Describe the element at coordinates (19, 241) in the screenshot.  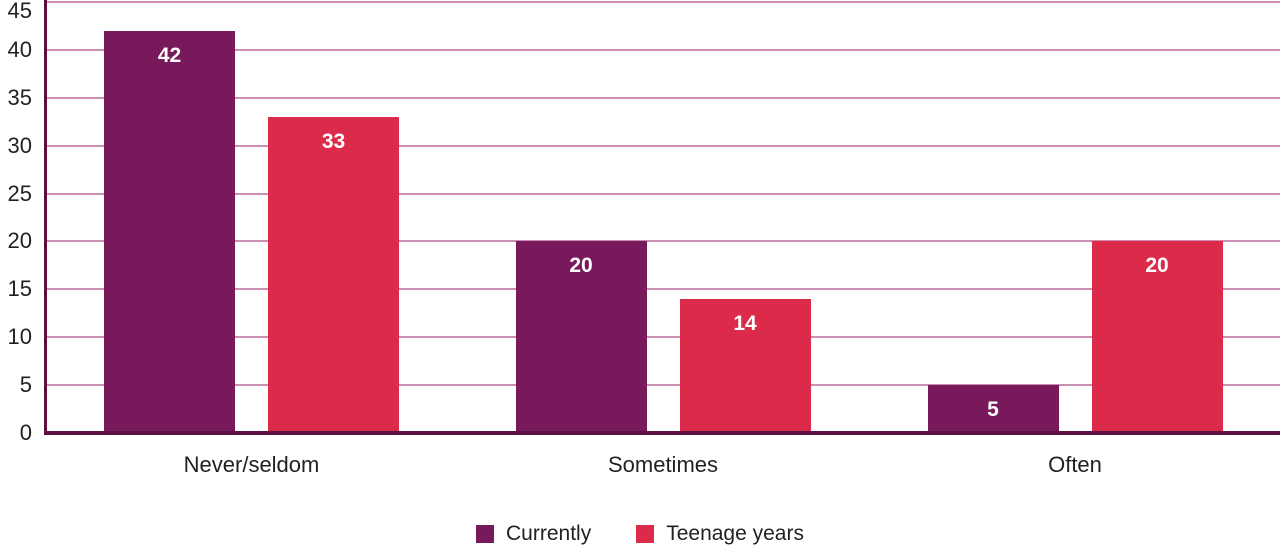
I see `y-axis-tick-label: 20` at that location.